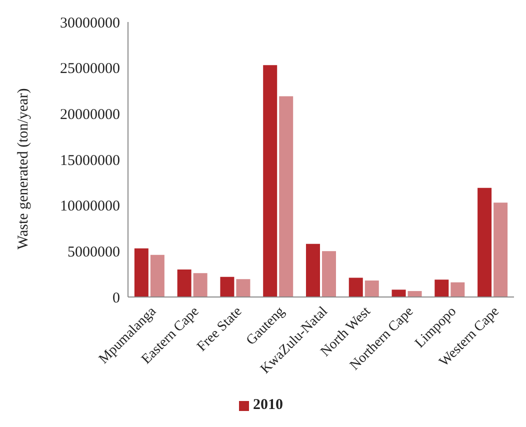 This screenshot has height=427, width=526. Describe the element at coordinates (90, 23) in the screenshot. I see `y-tick-label: 30000000` at that location.